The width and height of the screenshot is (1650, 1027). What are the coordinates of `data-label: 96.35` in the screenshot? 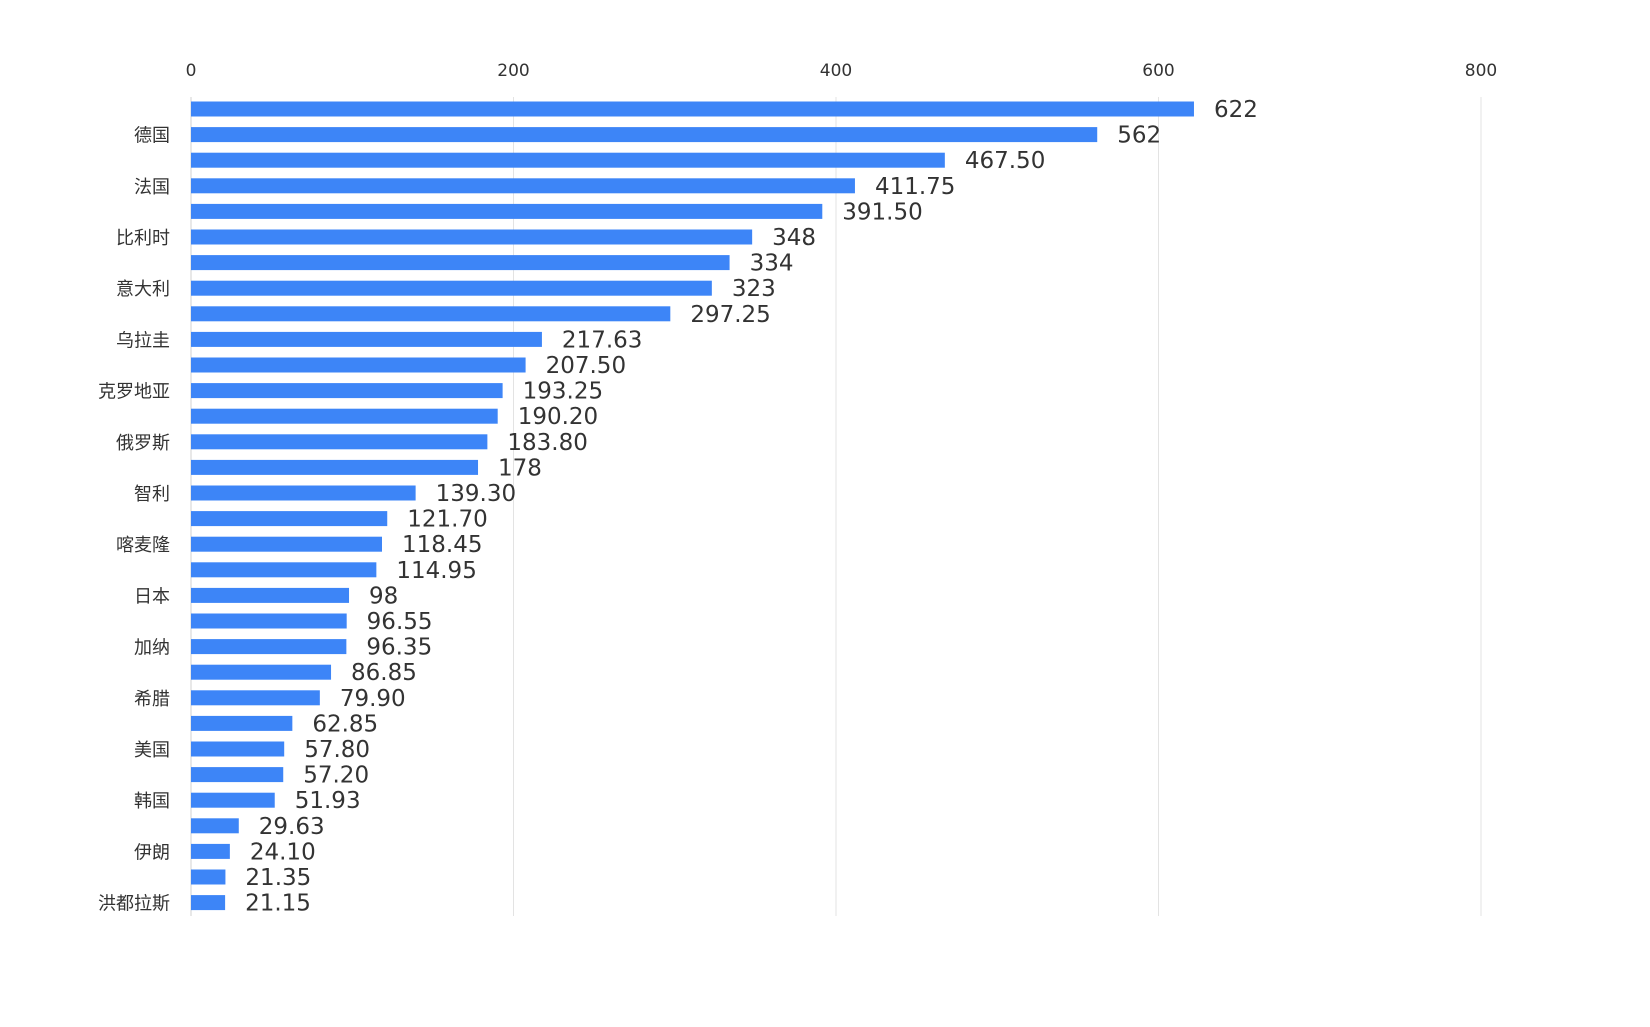 It's located at (399, 648).